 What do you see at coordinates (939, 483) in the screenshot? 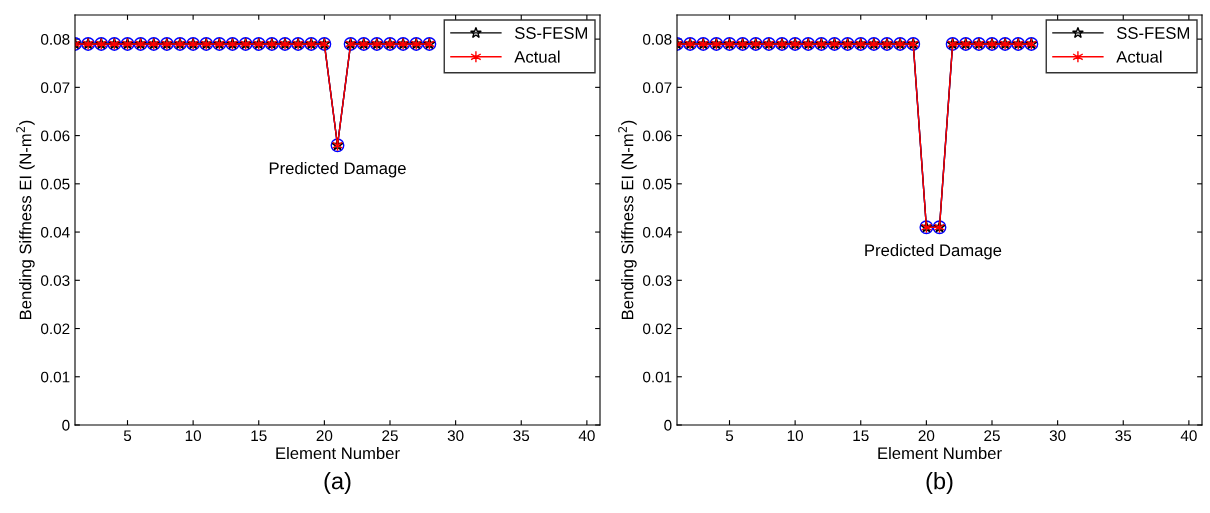
I see `text: (b)` at bounding box center [939, 483].